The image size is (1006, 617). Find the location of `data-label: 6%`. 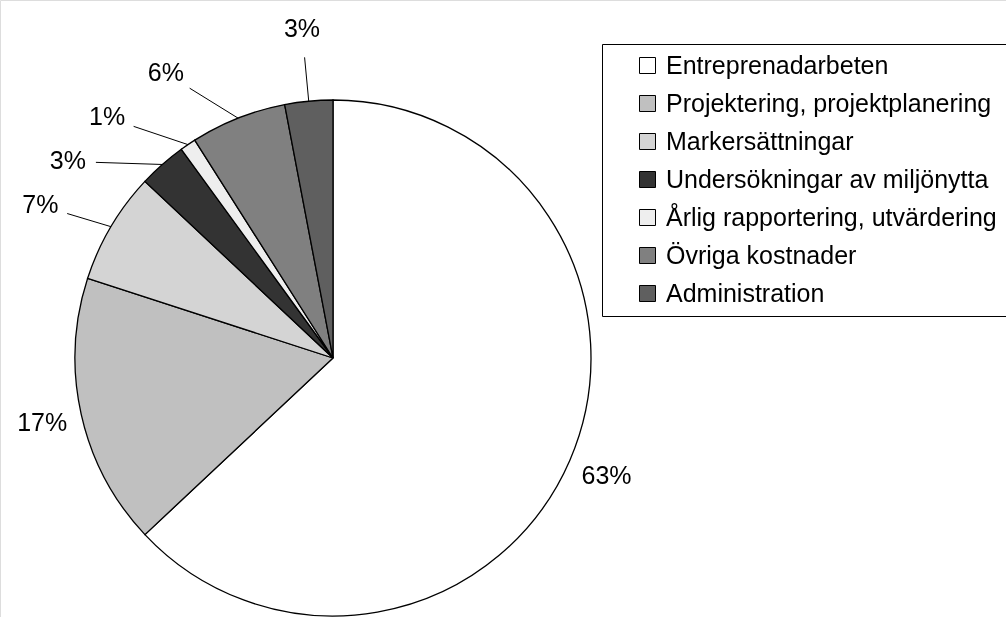

data-label: 6% is located at coordinates (165, 72).